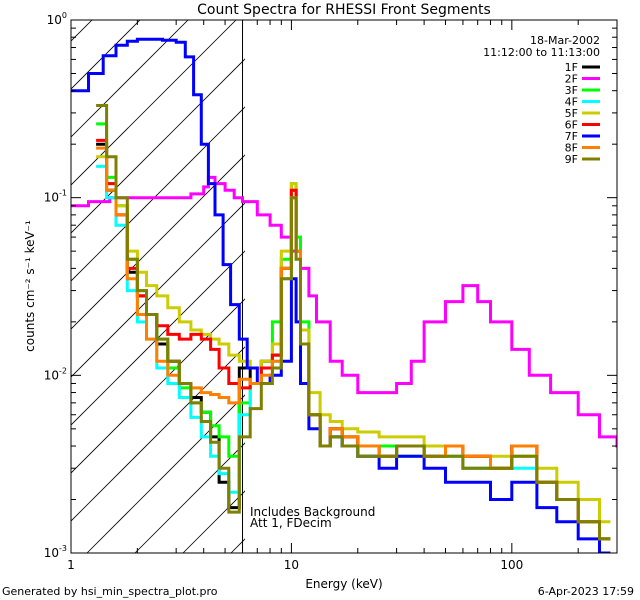  What do you see at coordinates (71, 565) in the screenshot?
I see `x-tick-label: 1` at bounding box center [71, 565].